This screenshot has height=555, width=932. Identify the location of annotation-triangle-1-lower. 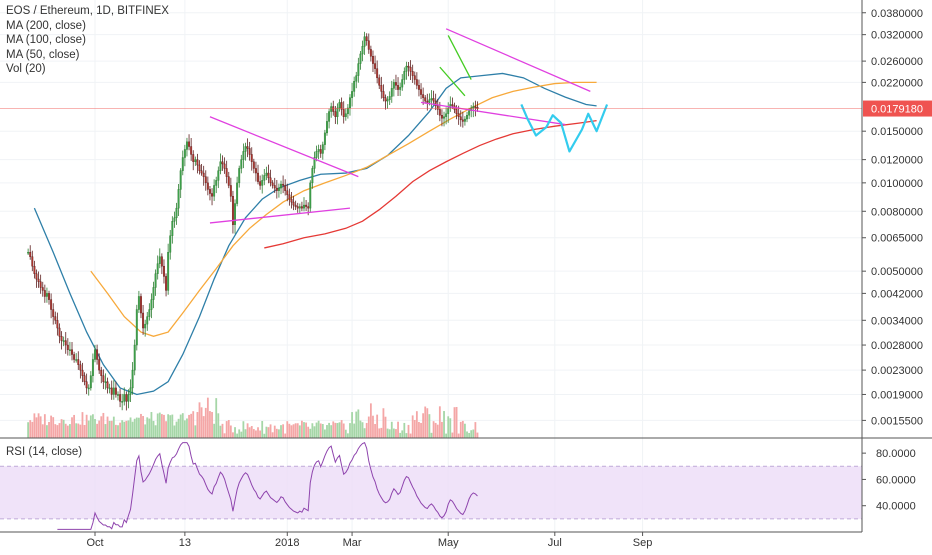
(280, 215).